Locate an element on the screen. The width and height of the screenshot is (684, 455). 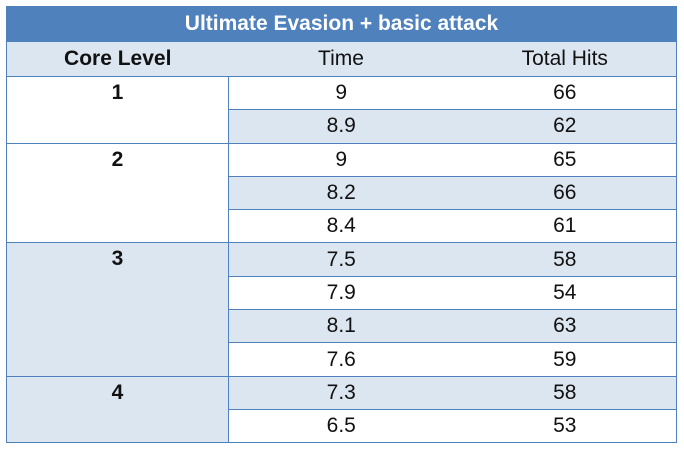
time-cell: 6.5 is located at coordinates (341, 426).